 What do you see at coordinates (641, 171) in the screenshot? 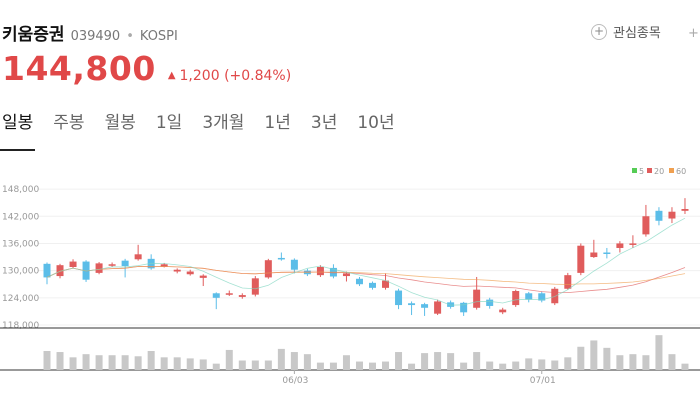
I see `legend-label: 5` at bounding box center [641, 171].